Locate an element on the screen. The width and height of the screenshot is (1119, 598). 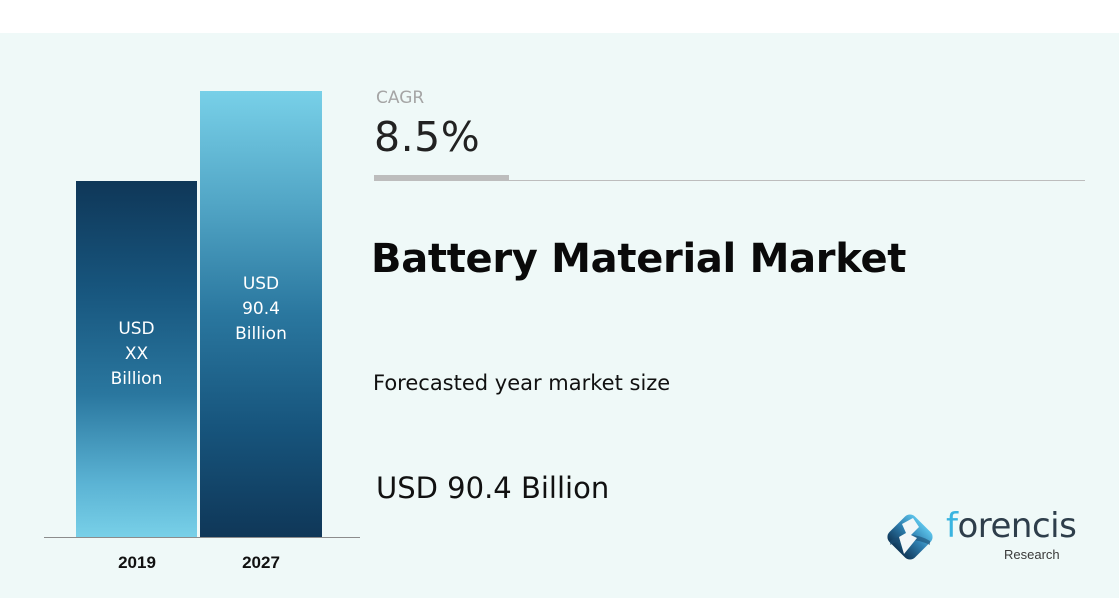
x-axis-baseline is located at coordinates (202, 537).